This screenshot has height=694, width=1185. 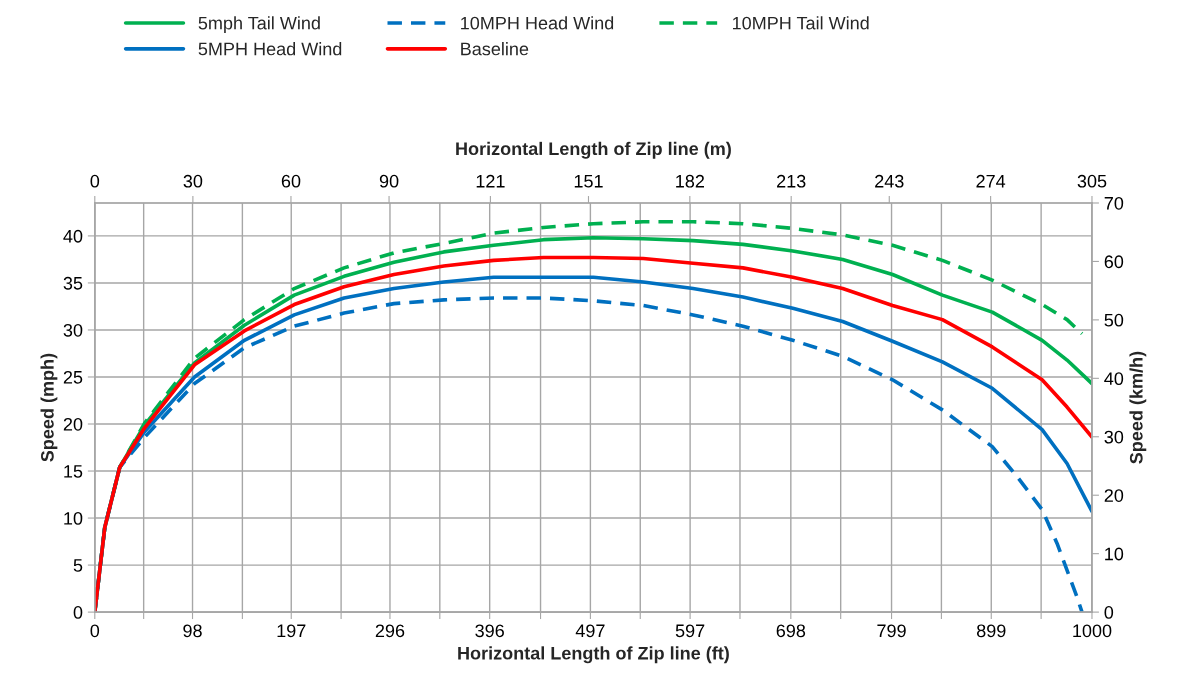 What do you see at coordinates (78, 565) in the screenshot?
I see `y-tick-label: 5` at bounding box center [78, 565].